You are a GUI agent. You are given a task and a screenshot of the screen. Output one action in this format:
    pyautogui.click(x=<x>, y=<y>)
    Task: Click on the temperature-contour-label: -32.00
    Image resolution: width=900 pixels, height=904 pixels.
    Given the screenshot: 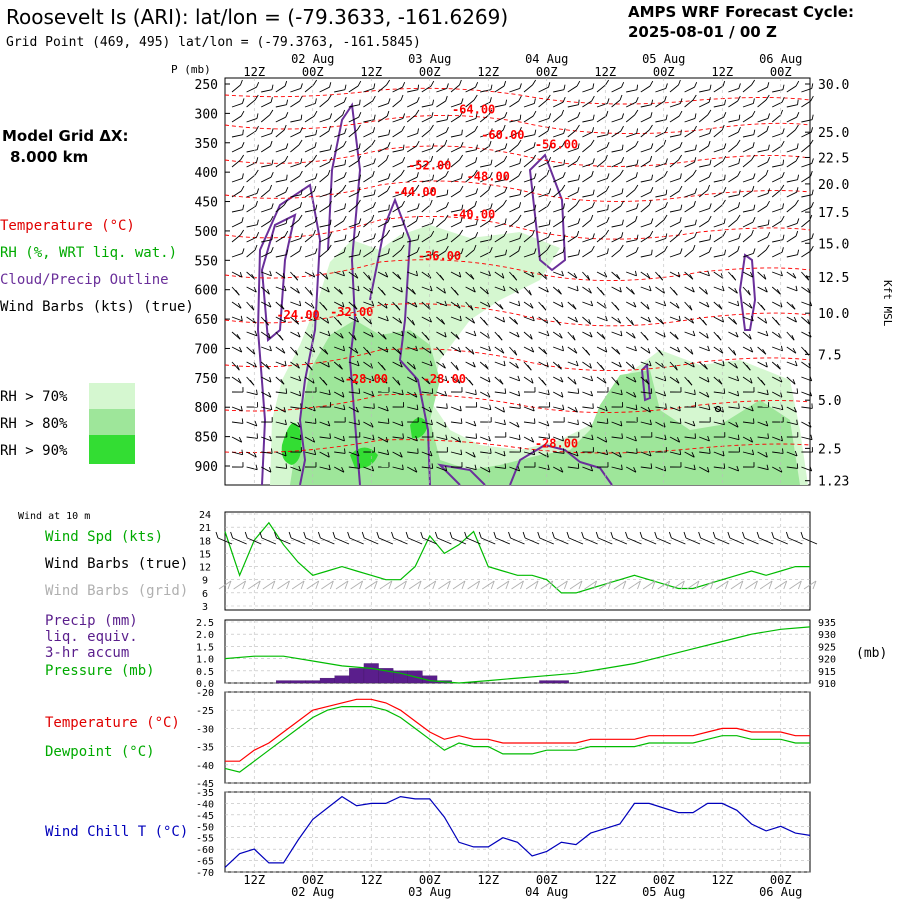 What is the action you would take?
    pyautogui.click(x=351, y=312)
    